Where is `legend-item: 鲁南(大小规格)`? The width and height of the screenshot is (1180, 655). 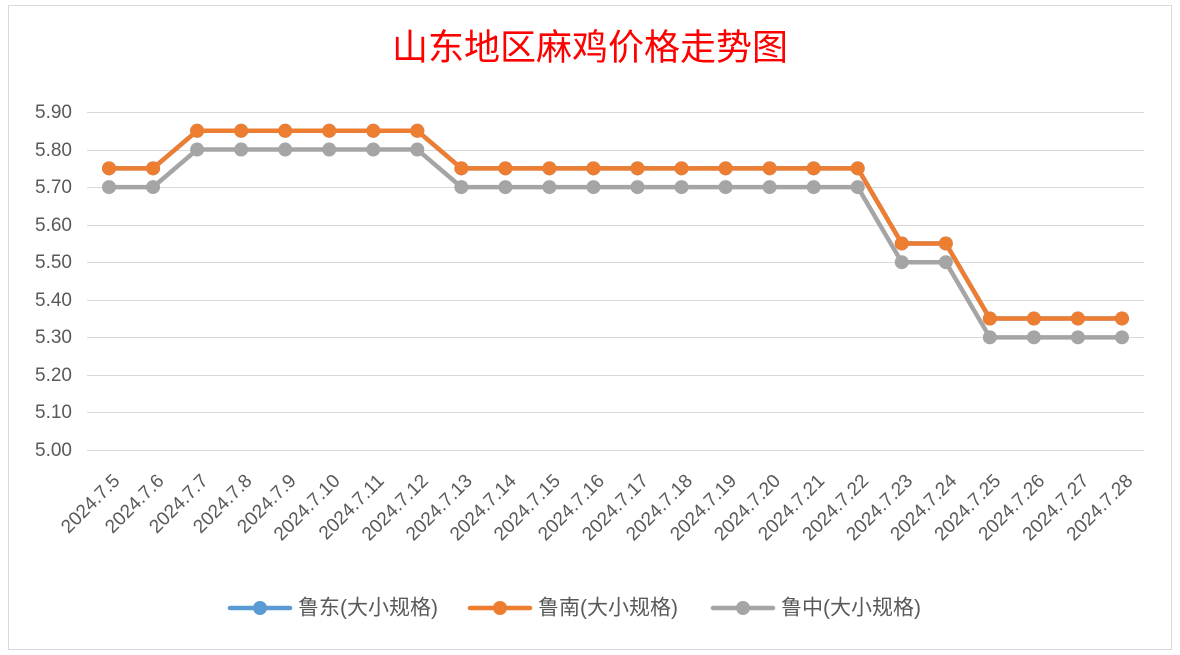
legend-item: 鲁南(大小规格) is located at coordinates (572, 608).